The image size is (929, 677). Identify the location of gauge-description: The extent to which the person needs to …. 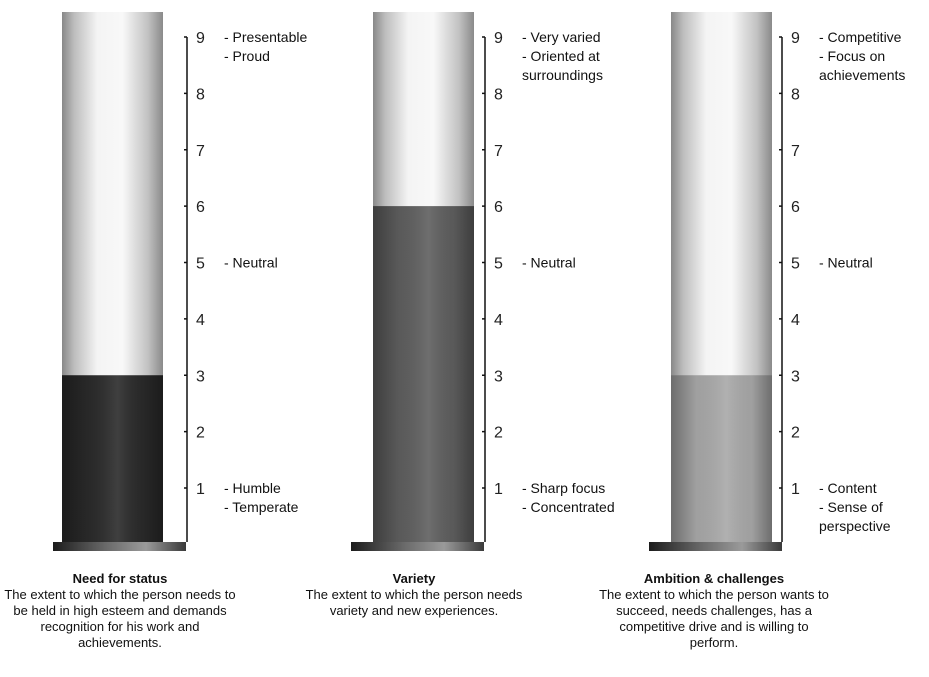
(120, 618).